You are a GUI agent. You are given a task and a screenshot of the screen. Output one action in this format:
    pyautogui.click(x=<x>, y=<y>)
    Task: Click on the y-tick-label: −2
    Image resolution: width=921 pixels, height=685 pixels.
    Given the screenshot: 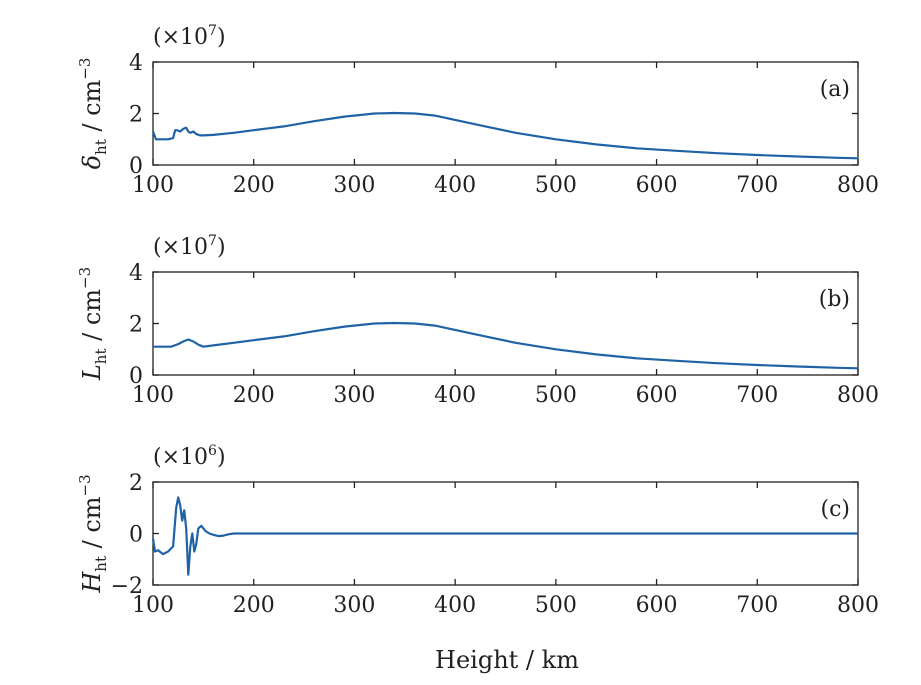 What is the action you would take?
    pyautogui.click(x=127, y=586)
    